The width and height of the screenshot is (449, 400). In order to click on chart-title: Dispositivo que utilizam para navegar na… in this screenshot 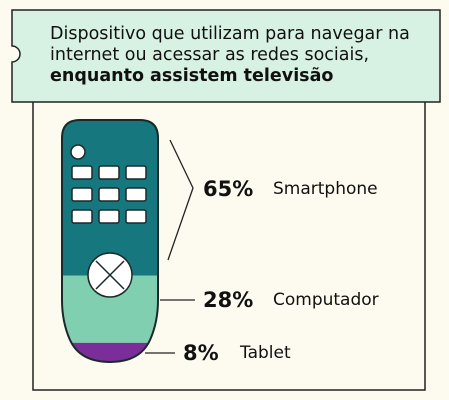, I will do `click(242, 55)`.